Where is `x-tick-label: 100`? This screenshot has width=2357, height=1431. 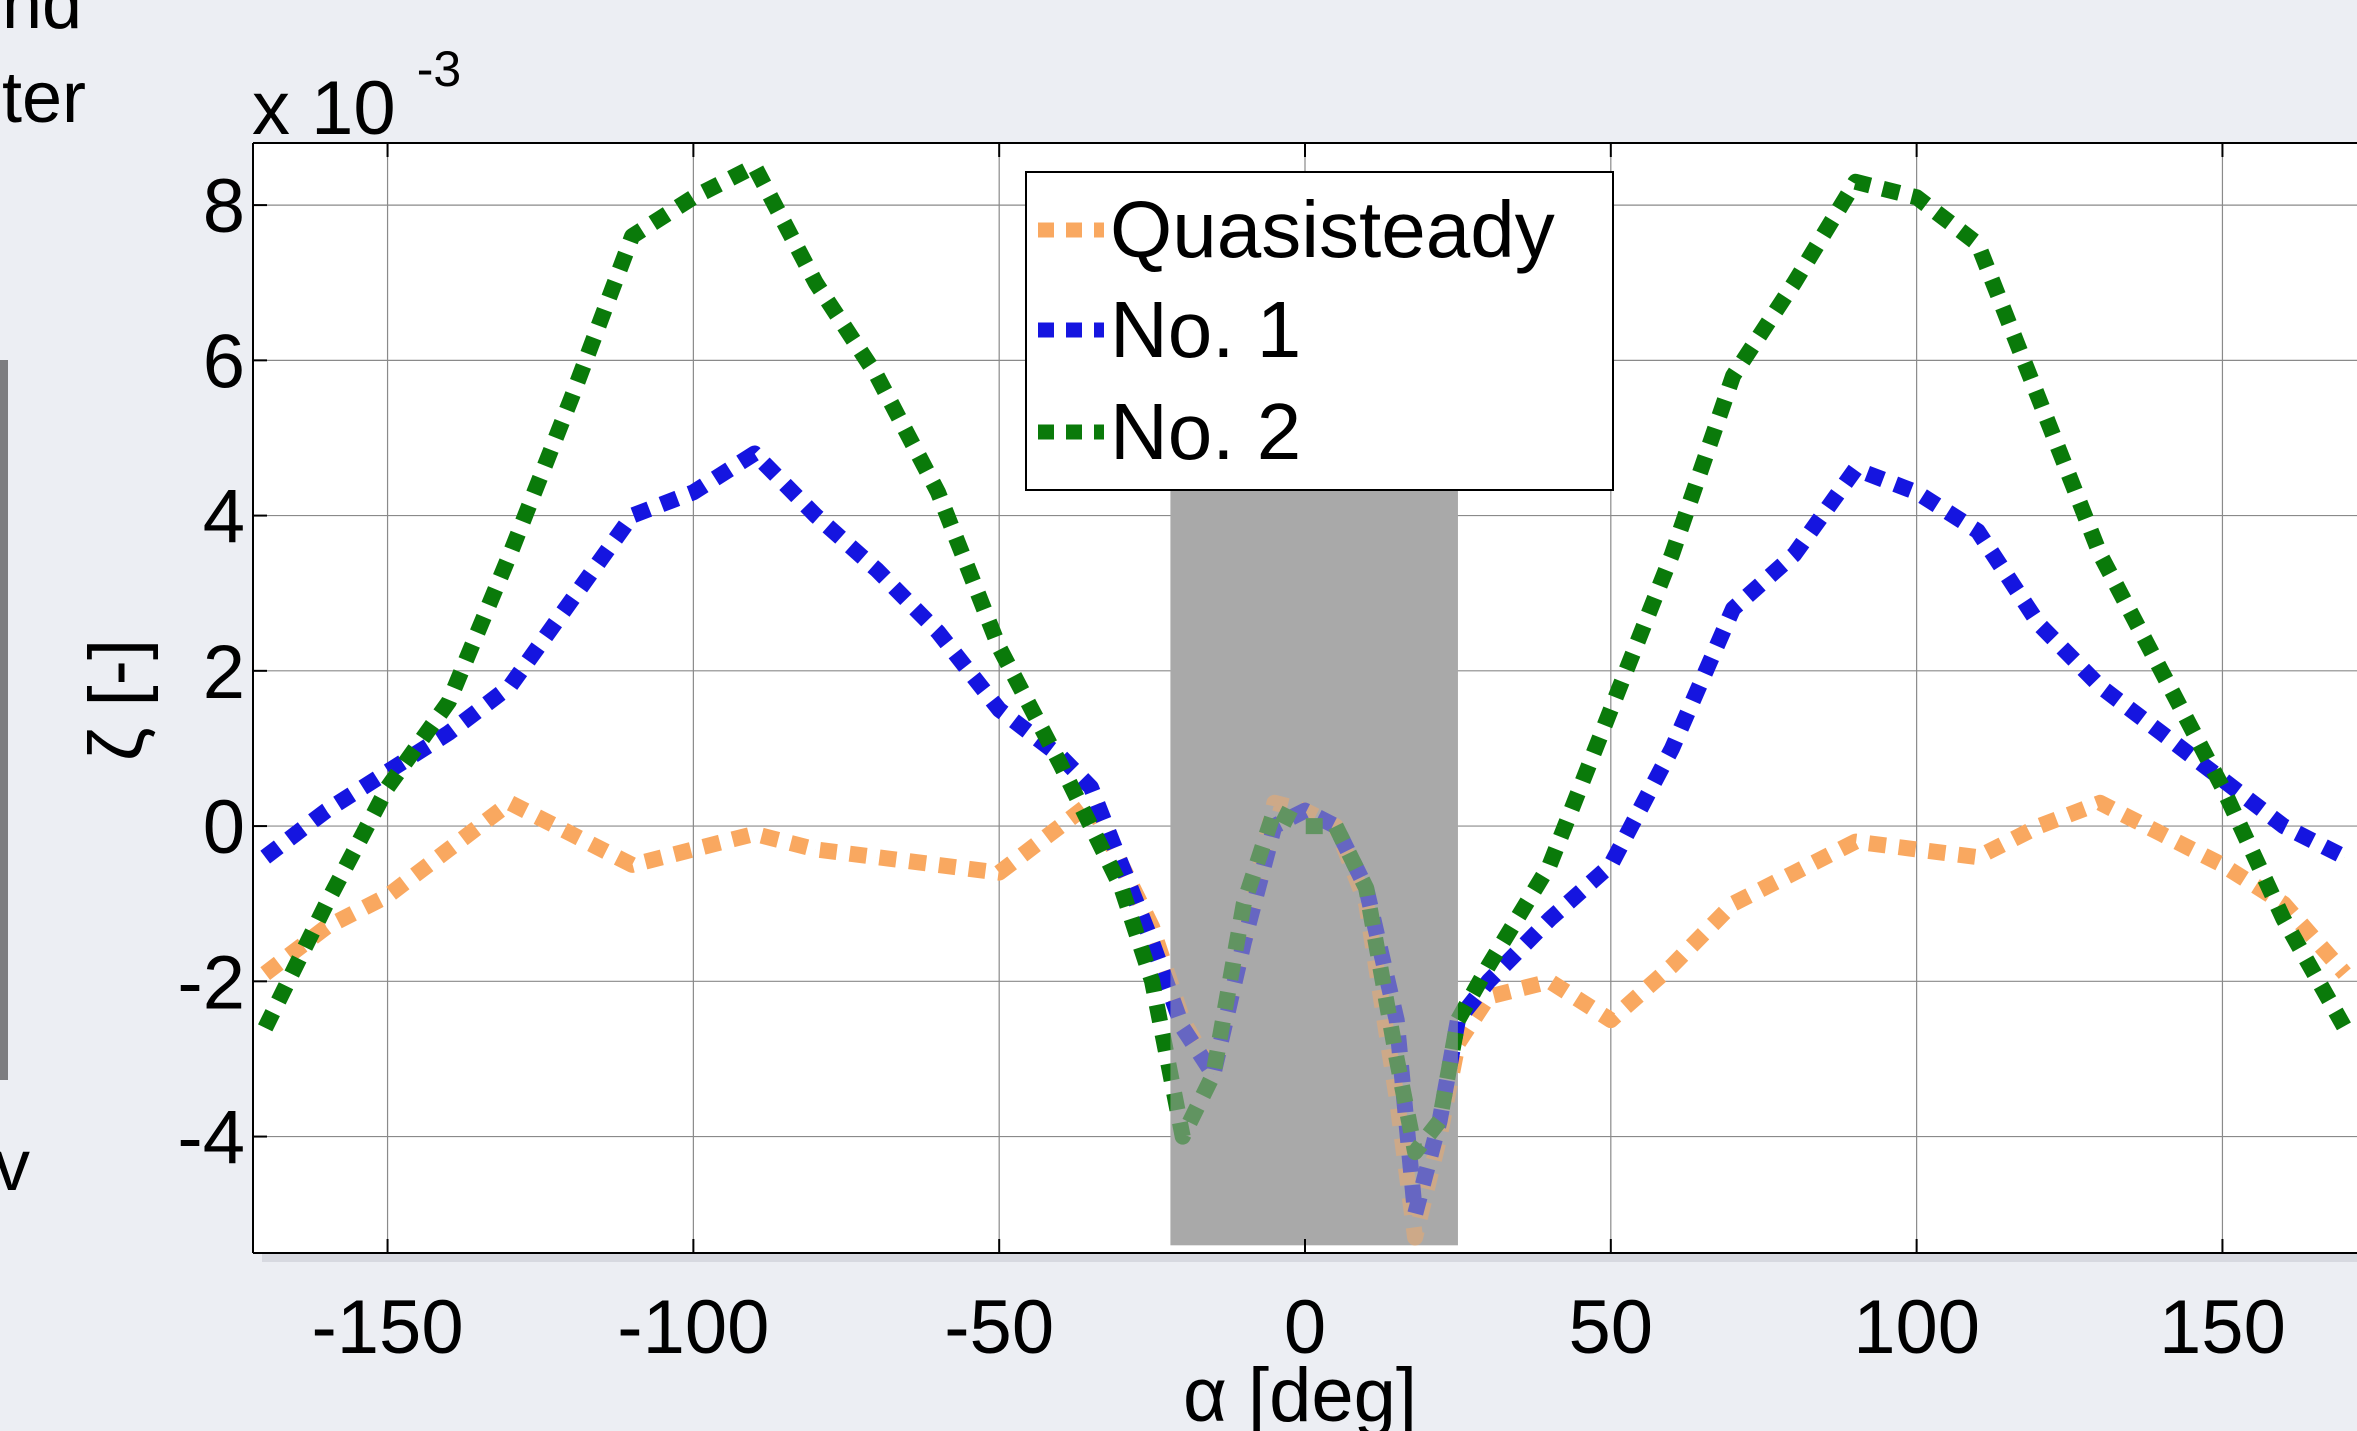
x-tick-label: 100 is located at coordinates (1916, 1327).